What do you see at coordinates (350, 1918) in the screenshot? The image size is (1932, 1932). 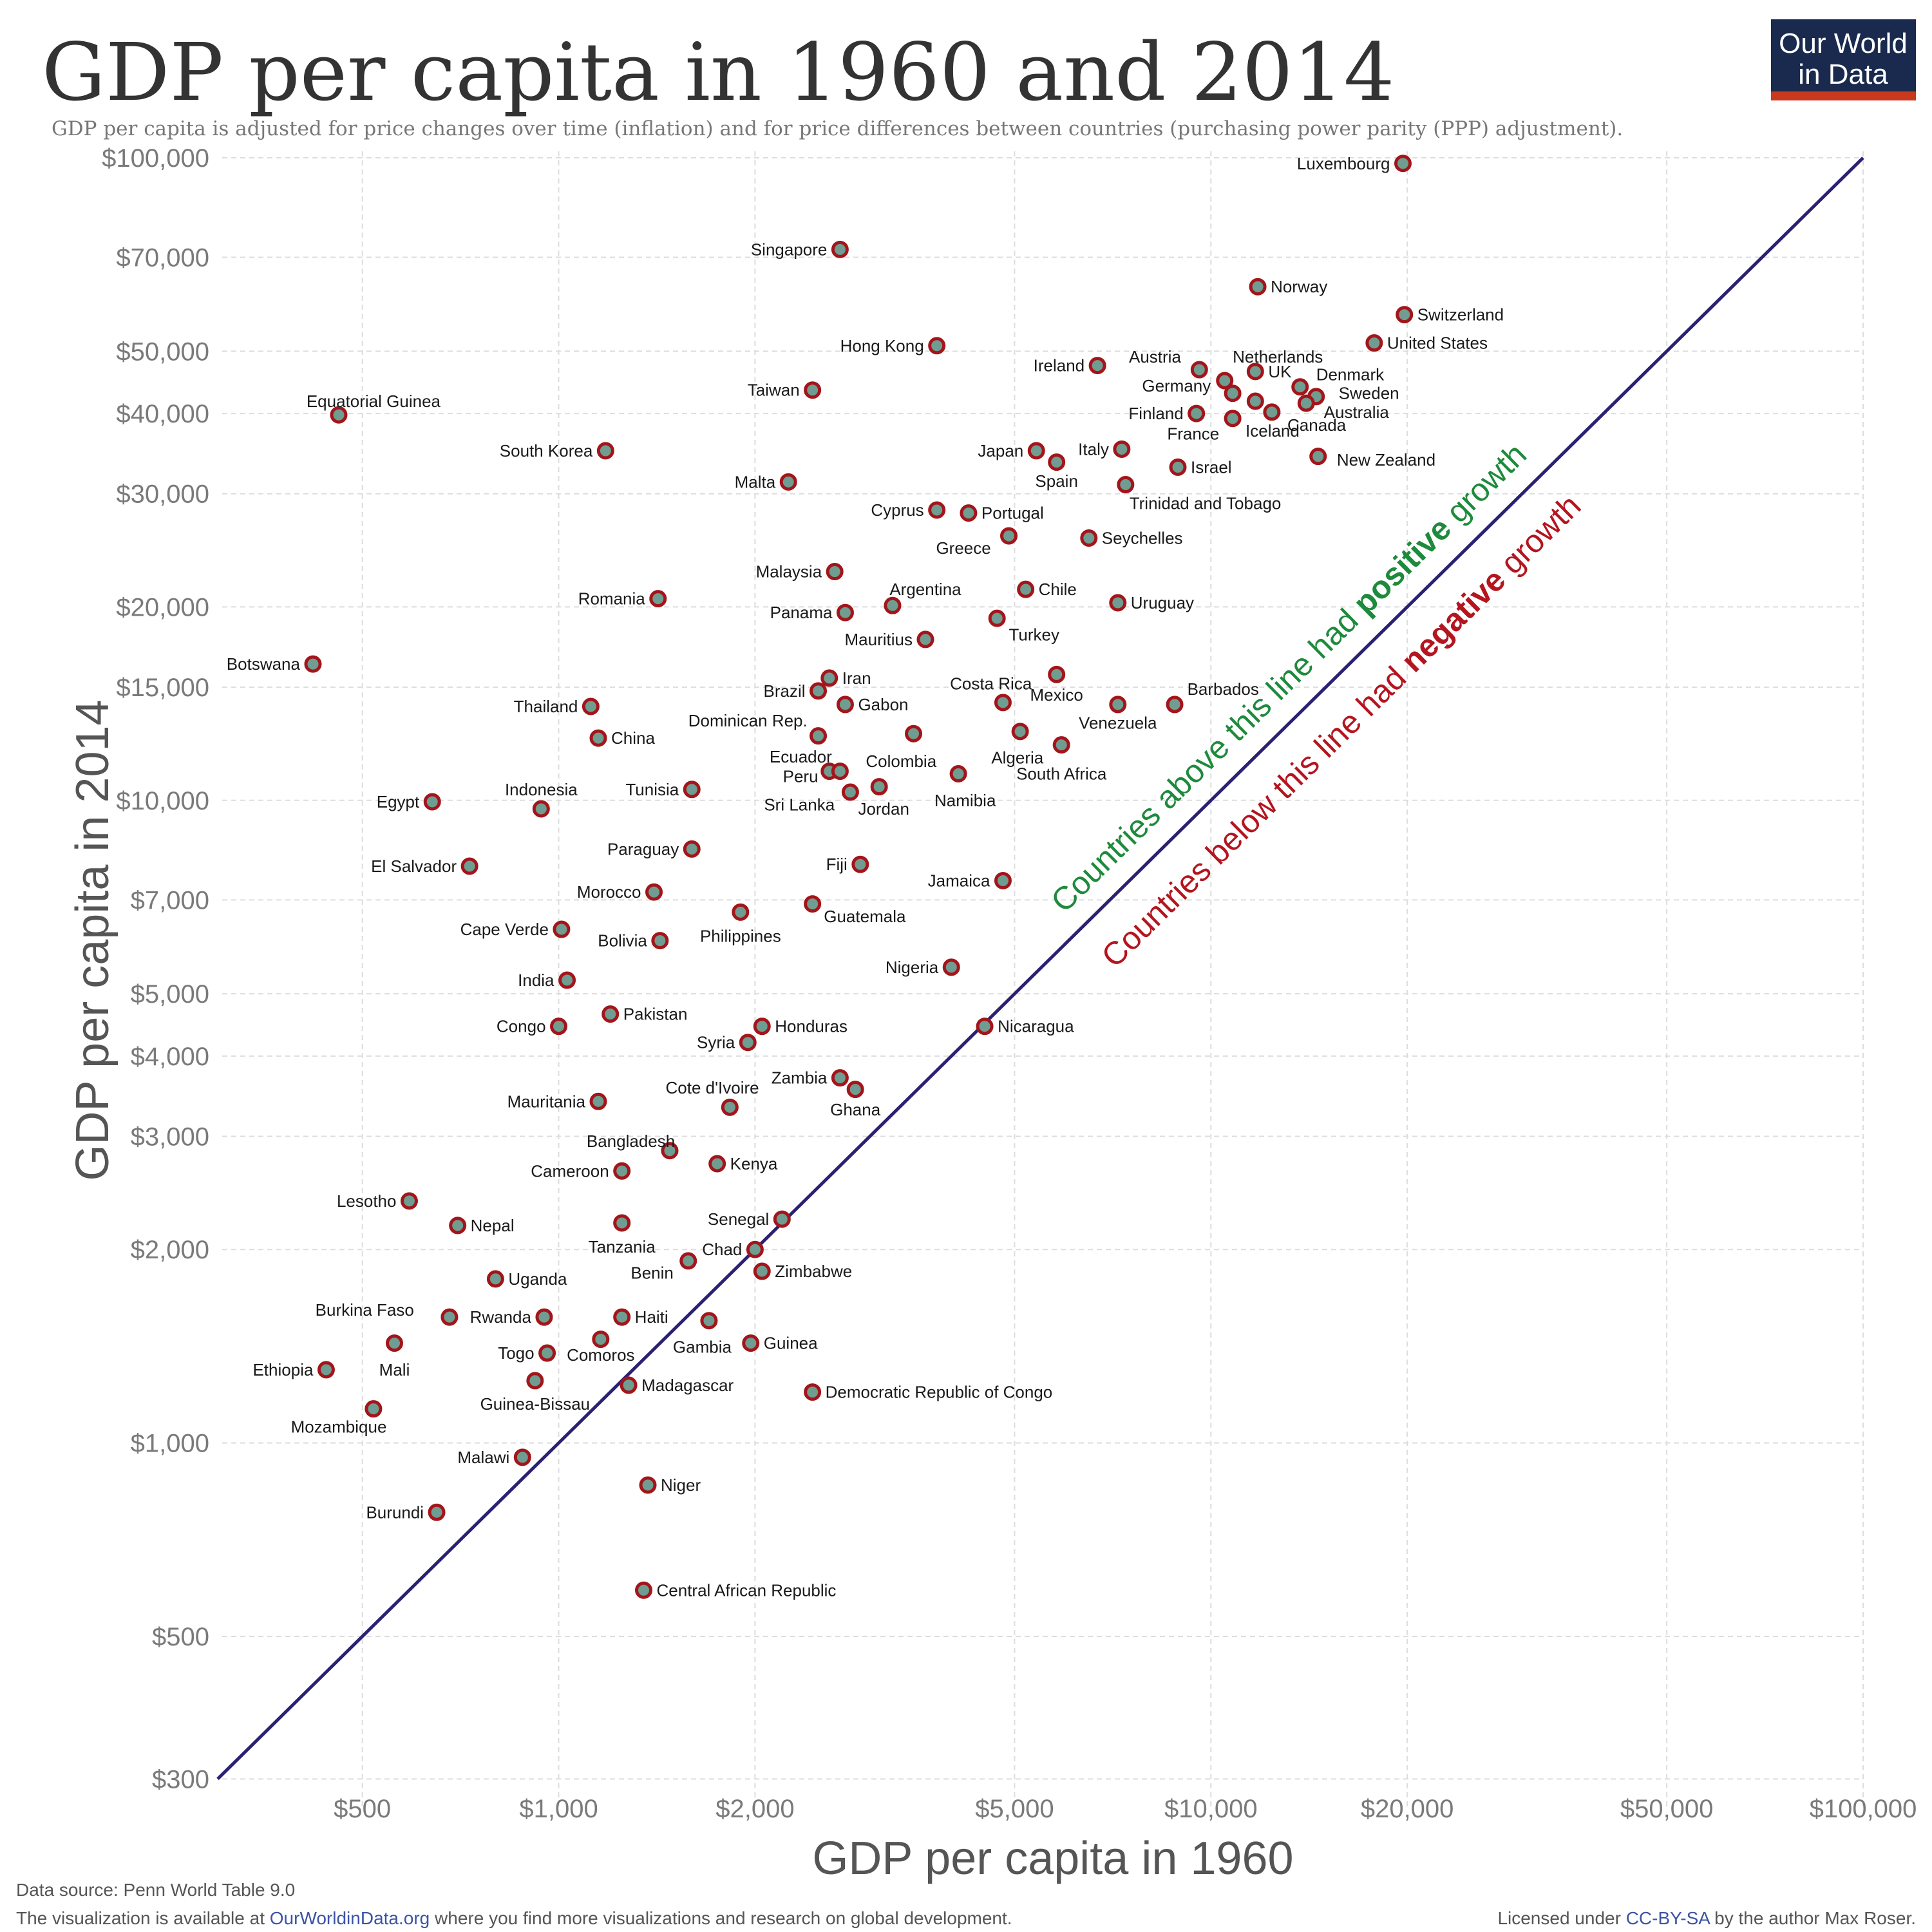 I see `owid-link: OurWorldinData.org` at bounding box center [350, 1918].